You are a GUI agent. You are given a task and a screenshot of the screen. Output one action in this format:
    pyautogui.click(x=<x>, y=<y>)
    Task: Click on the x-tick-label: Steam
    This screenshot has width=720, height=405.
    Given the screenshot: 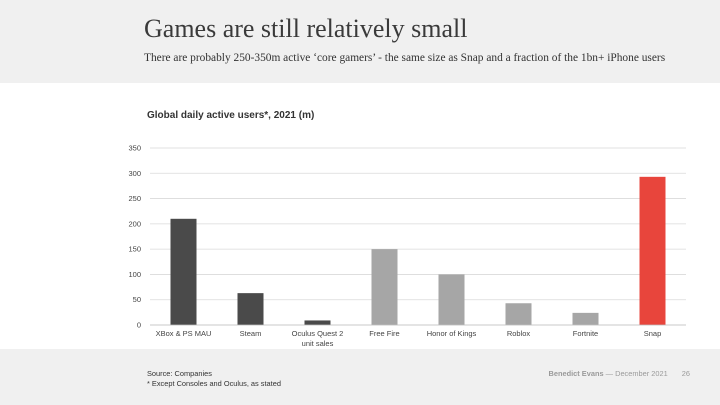 What is the action you would take?
    pyautogui.click(x=251, y=333)
    